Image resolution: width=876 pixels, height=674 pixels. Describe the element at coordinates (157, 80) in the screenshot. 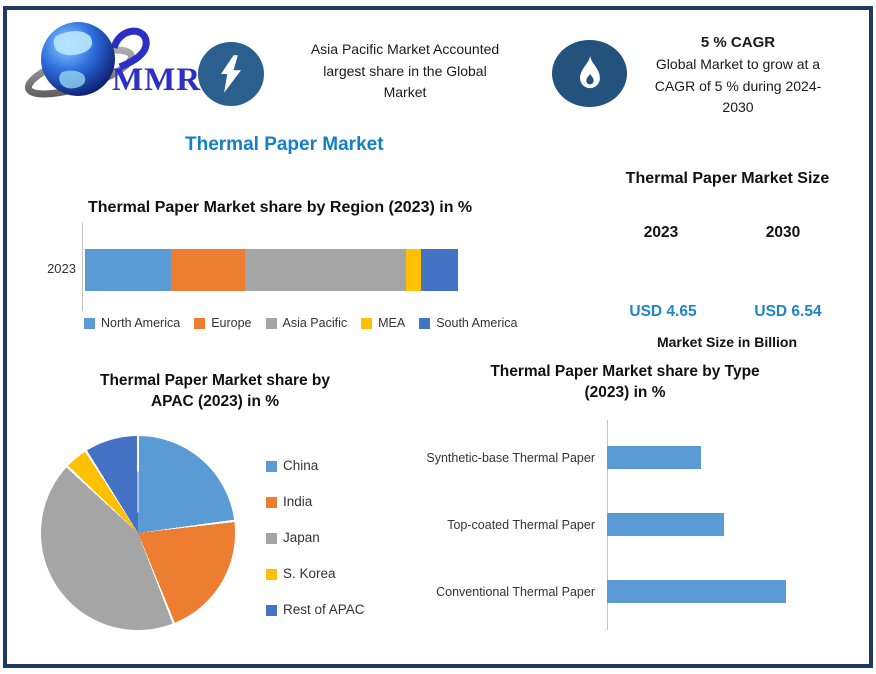

I see `logo-text: MMR` at that location.